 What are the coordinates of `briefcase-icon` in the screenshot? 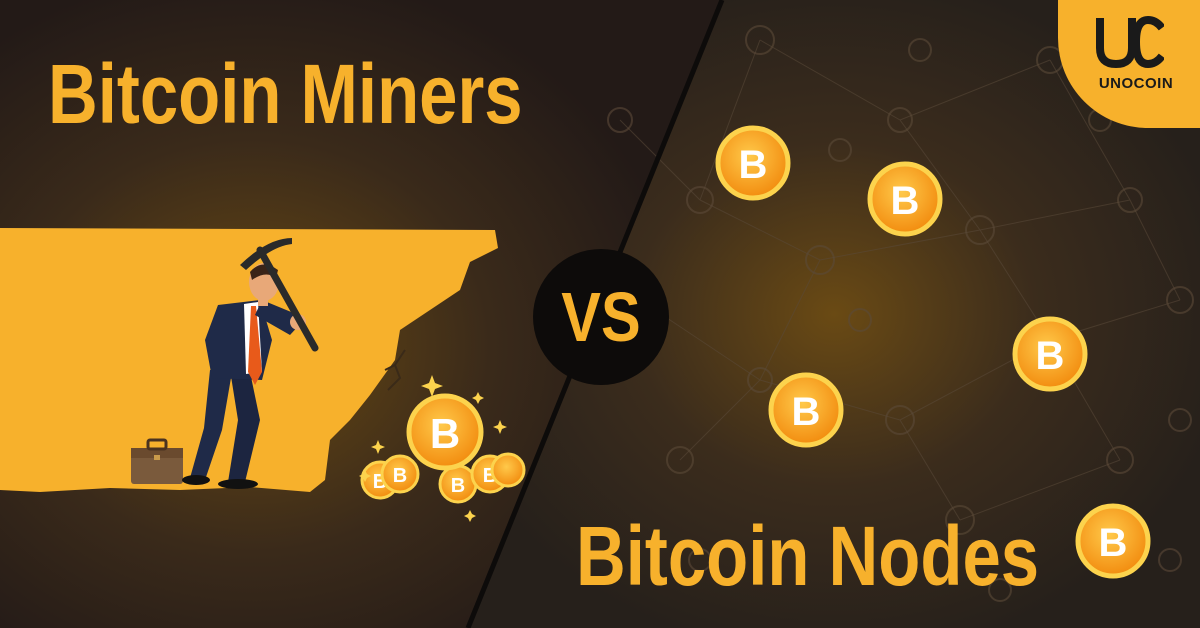 It's located at (157, 461).